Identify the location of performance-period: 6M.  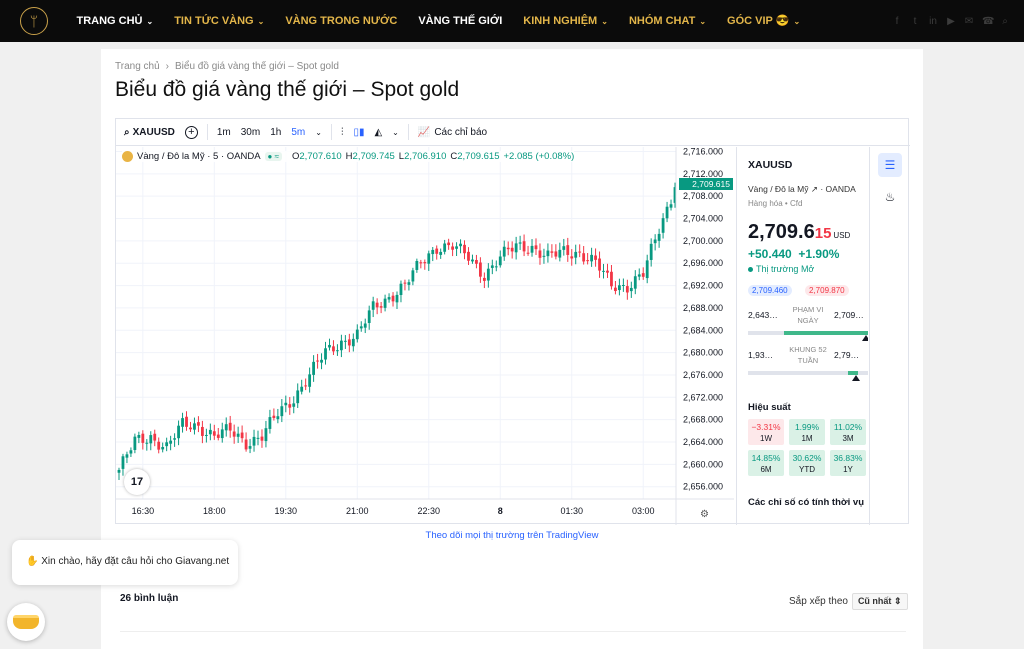
(766, 469).